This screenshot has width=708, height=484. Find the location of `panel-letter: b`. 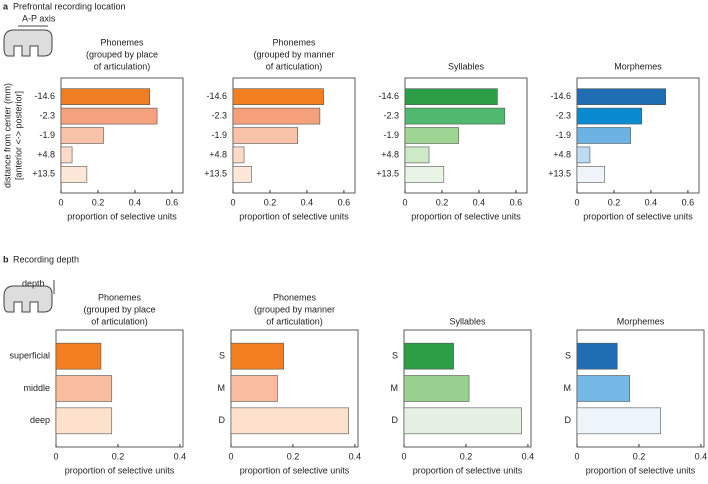

panel-letter: b is located at coordinates (6, 259).